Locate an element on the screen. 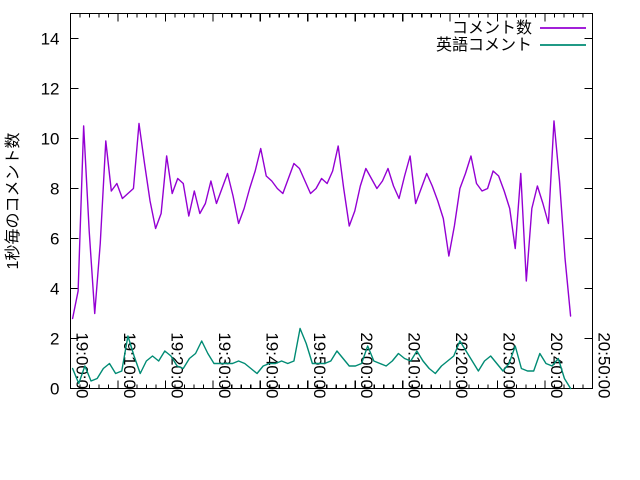 The width and height of the screenshot is (640, 480). x-tick-label: 20:30:00 is located at coordinates (509, 365).